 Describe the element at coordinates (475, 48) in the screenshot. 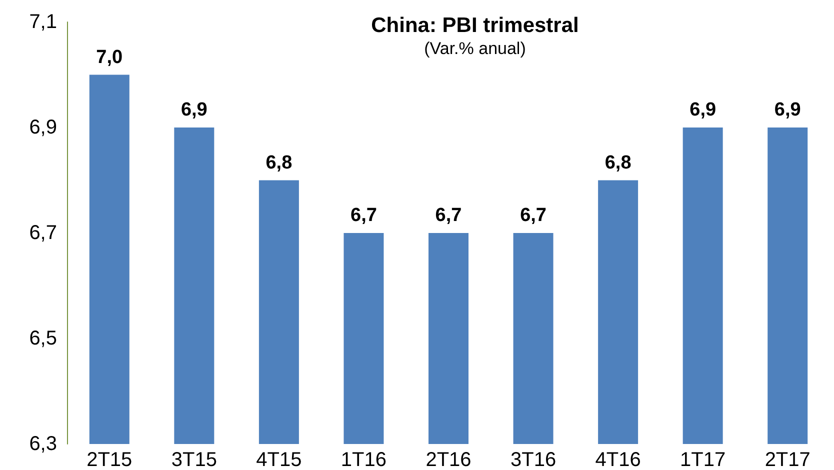

I see `text: (Var.% anual)` at that location.